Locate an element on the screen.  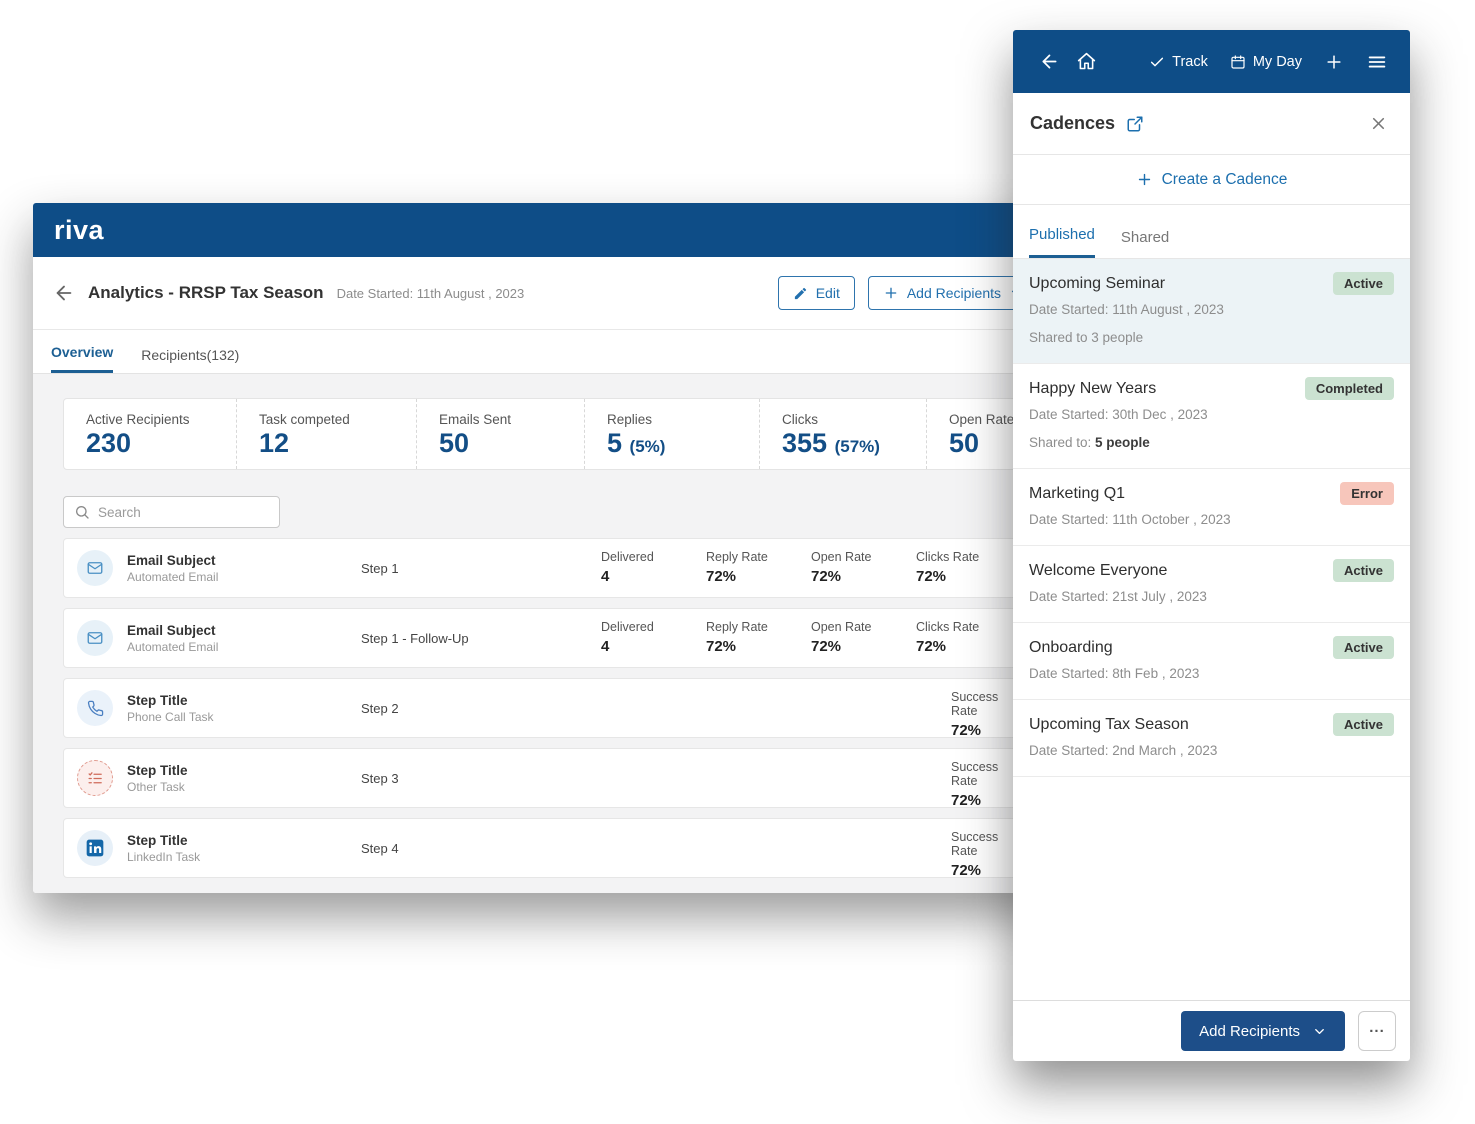
side-topbar: Track My Day is located at coordinates (1211, 61).